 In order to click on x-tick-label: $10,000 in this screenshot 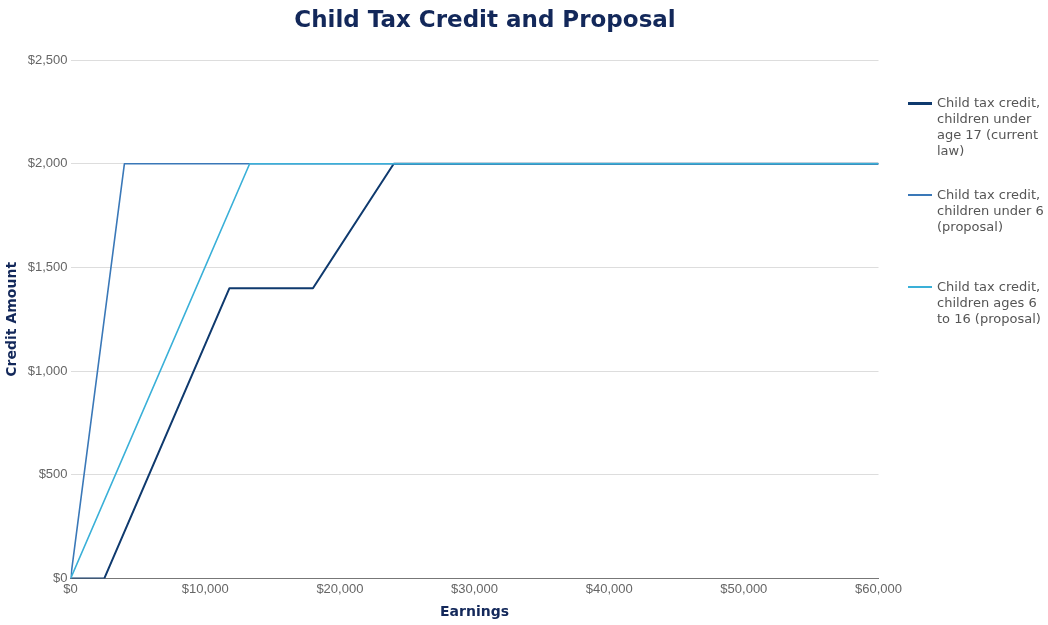, I will do `click(205, 588)`.